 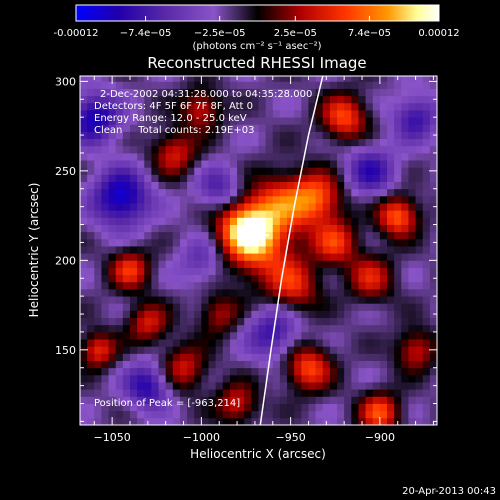 What do you see at coordinates (112, 437) in the screenshot?
I see `x-tick-label: −1050` at bounding box center [112, 437].